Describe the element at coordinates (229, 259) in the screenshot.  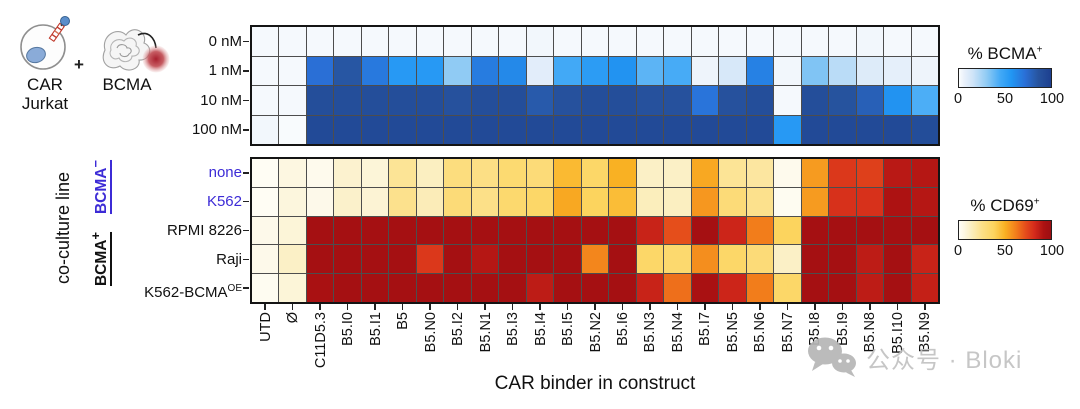
I see `row-label: Raji` at that location.